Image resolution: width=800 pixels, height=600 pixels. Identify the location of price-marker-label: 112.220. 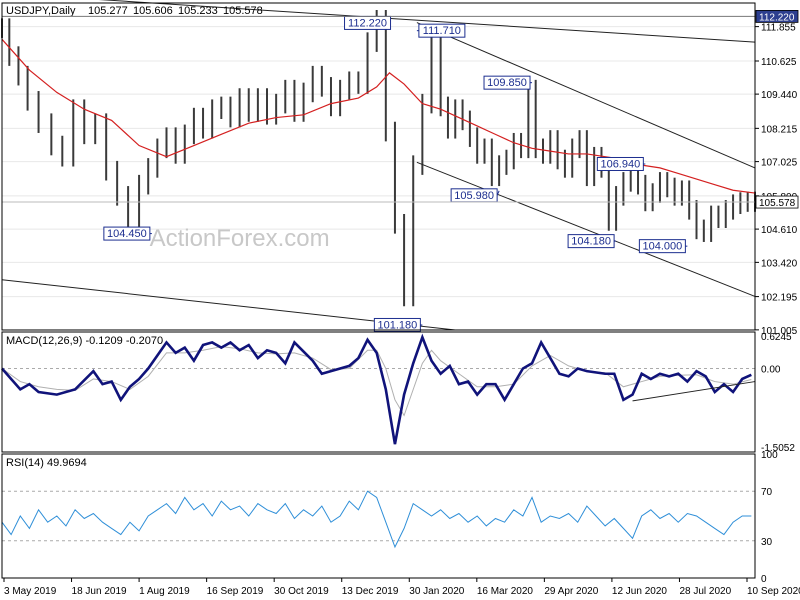
(777, 17).